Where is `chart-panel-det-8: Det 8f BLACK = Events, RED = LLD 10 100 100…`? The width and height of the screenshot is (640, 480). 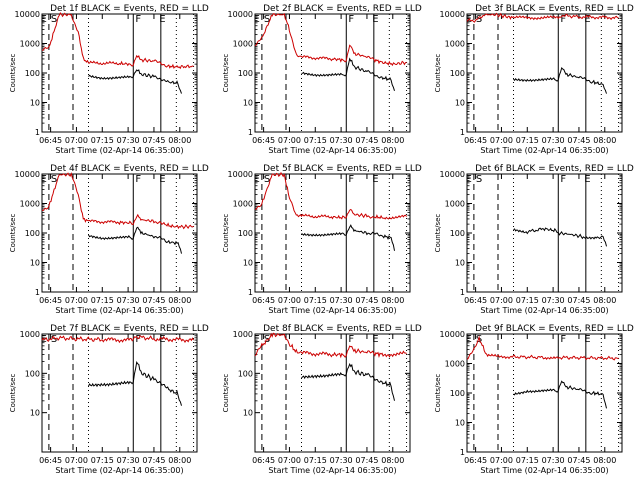
chart-panel-det-8: Det 8f BLACK = Events, RED = LLD 10 100 100… is located at coordinates (322, 399).